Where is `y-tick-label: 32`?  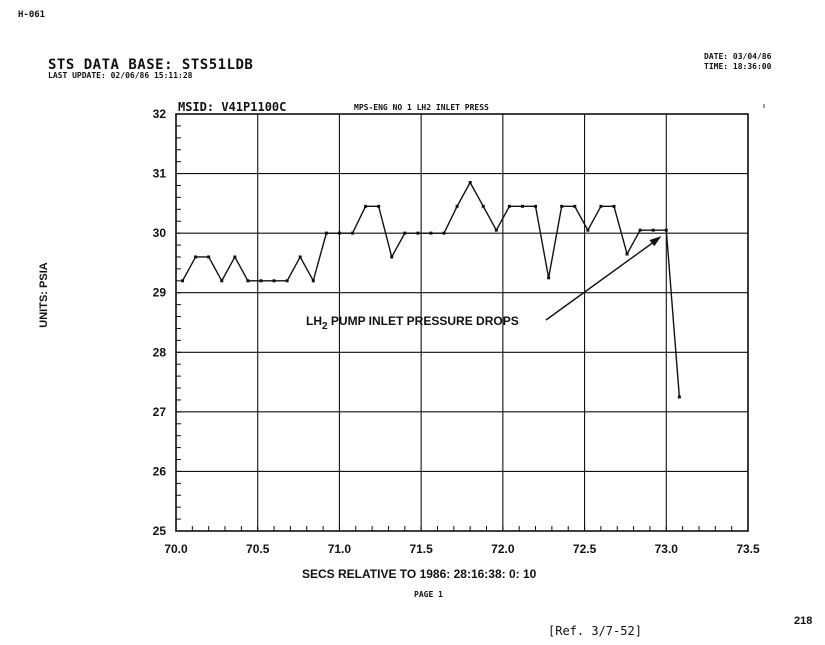 y-tick-label: 32 is located at coordinates (160, 114).